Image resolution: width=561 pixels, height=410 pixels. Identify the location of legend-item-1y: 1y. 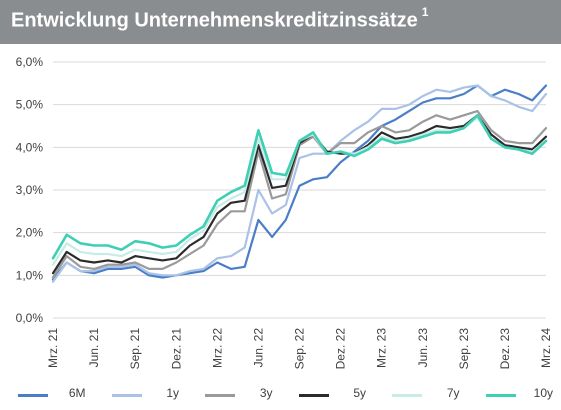
(145, 395).